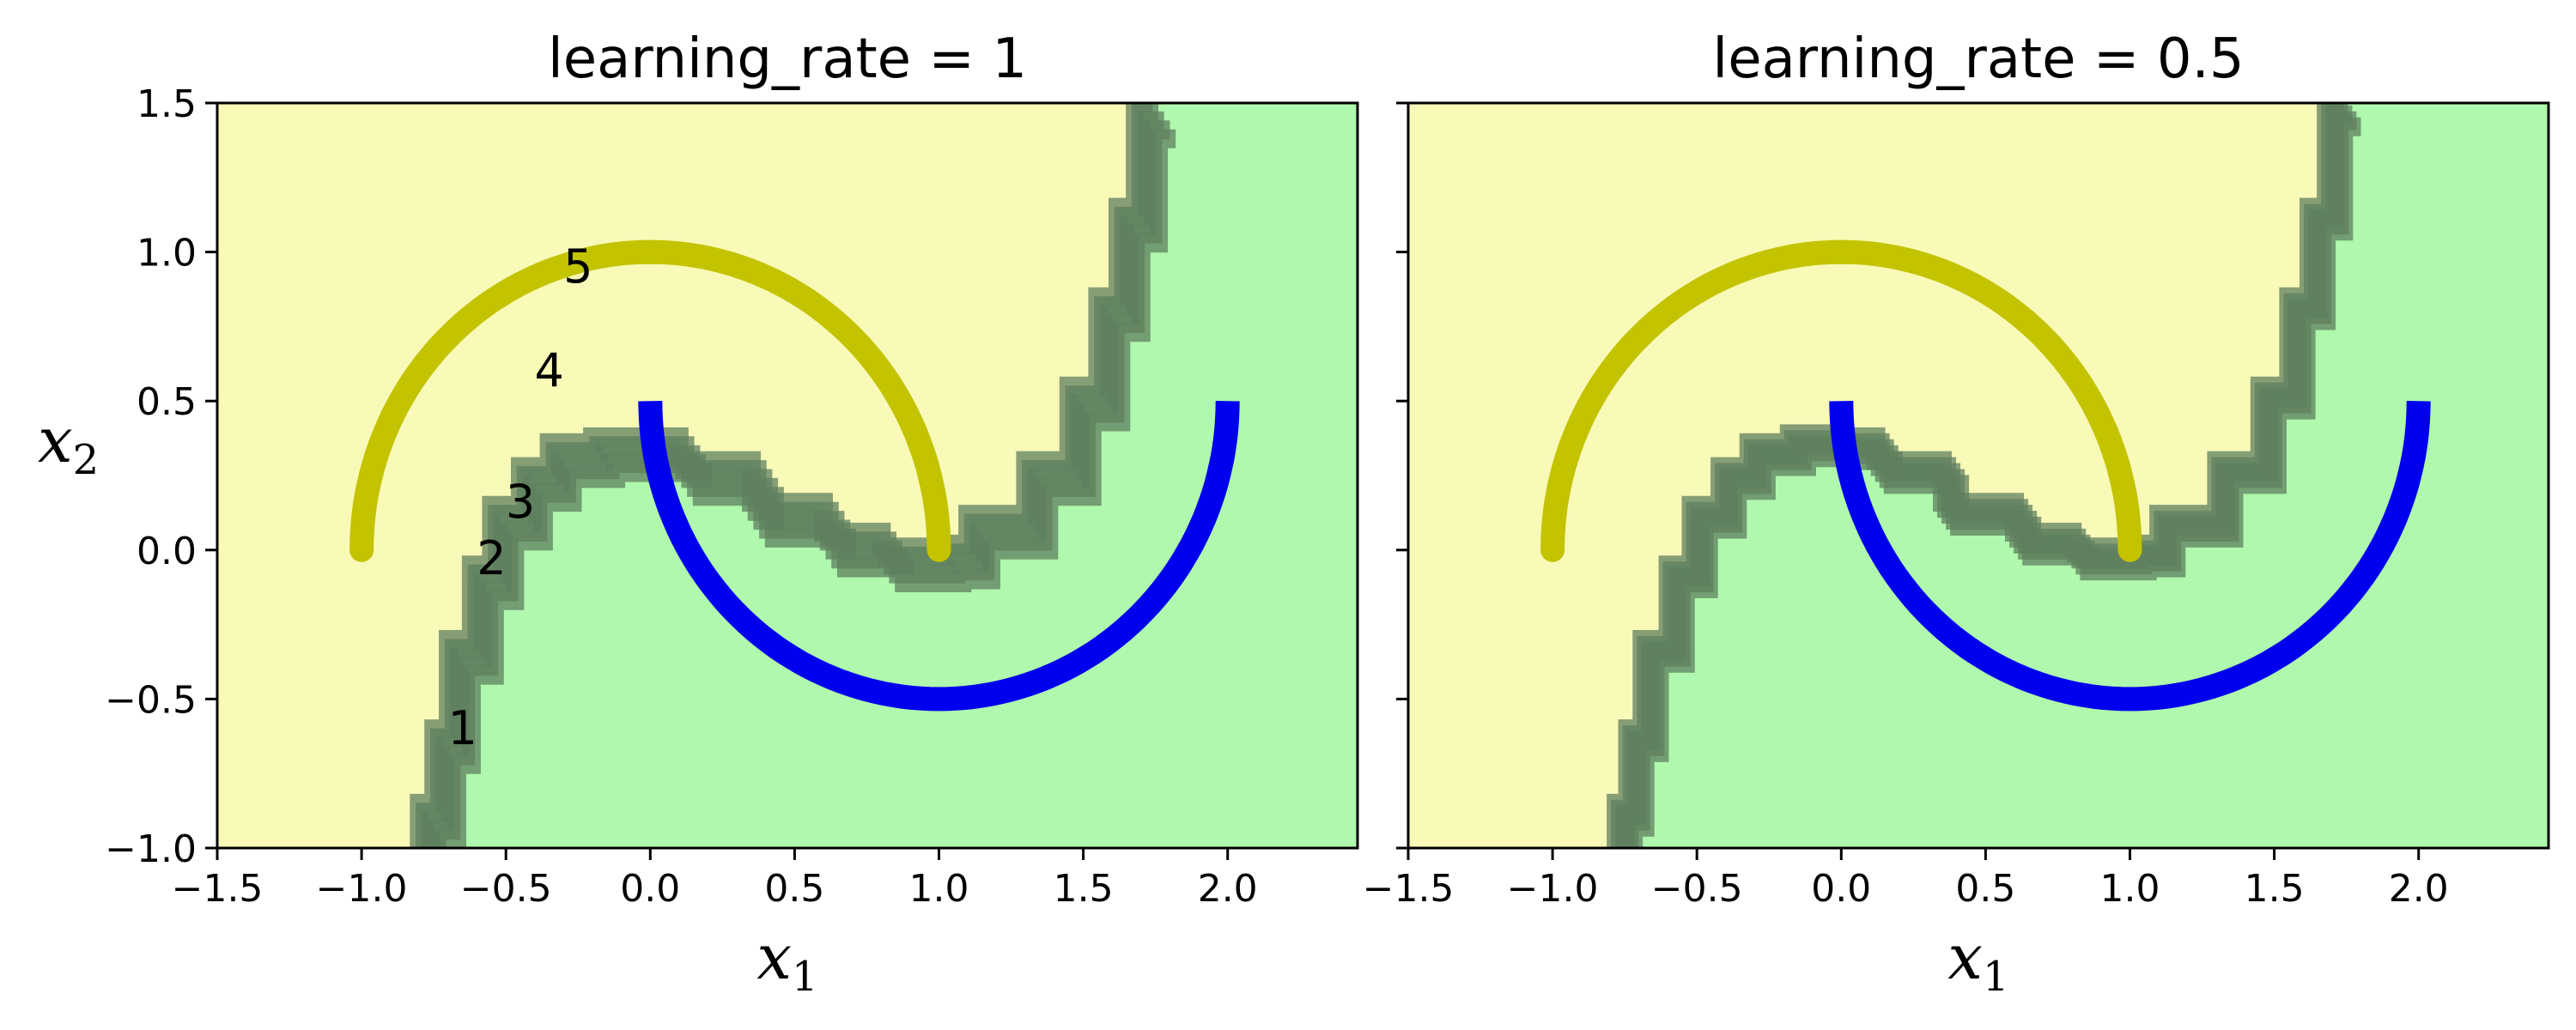  Describe the element at coordinates (521, 502) in the screenshot. I see `boundary-label-3: 3` at that location.